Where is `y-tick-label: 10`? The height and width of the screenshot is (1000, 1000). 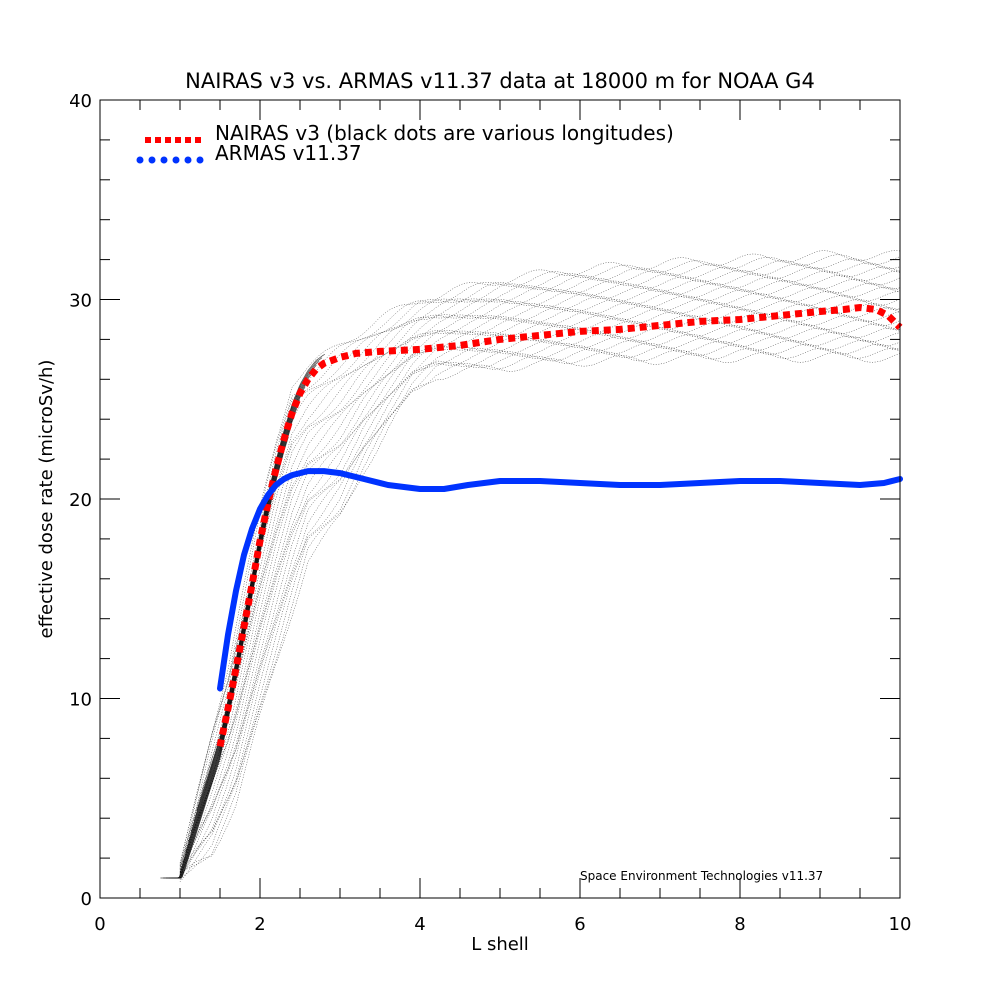
y-tick-label: 10 is located at coordinates (80, 700).